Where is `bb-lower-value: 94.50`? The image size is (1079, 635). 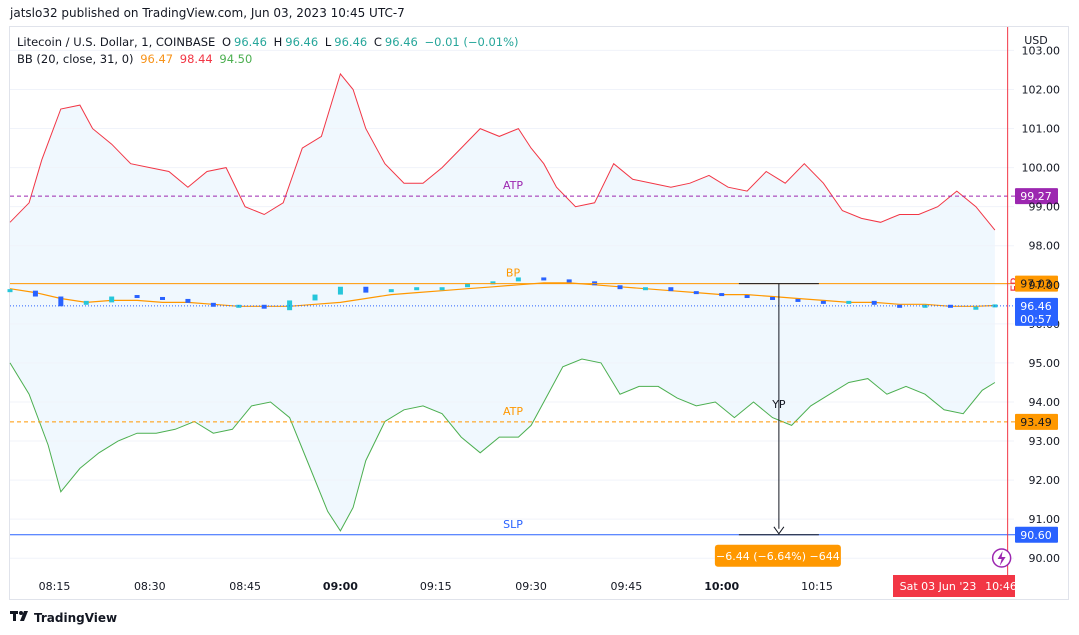 bb-lower-value: 94.50 is located at coordinates (236, 59).